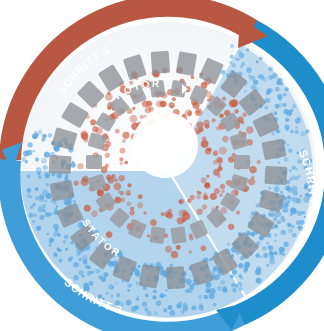 The image size is (324, 331). Describe the element at coordinates (185, 89) in the screenshot. I see `rotor-pointer-icon` at that location.